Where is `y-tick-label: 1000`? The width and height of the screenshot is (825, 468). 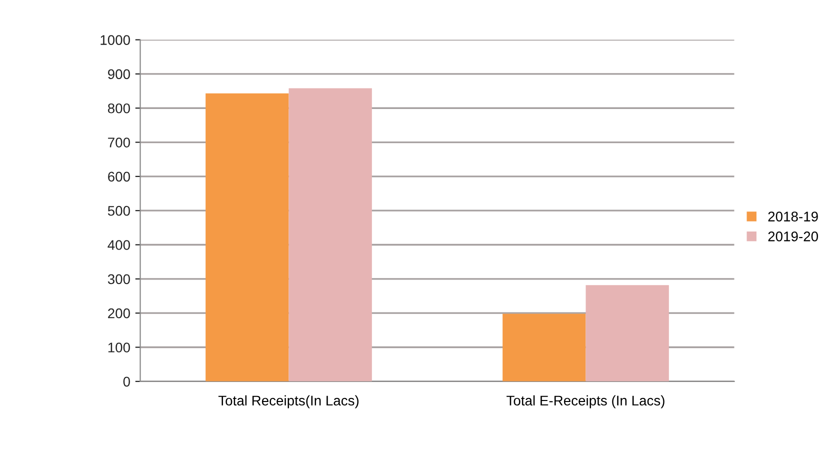 y-tick-label: 1000 is located at coordinates (115, 40).